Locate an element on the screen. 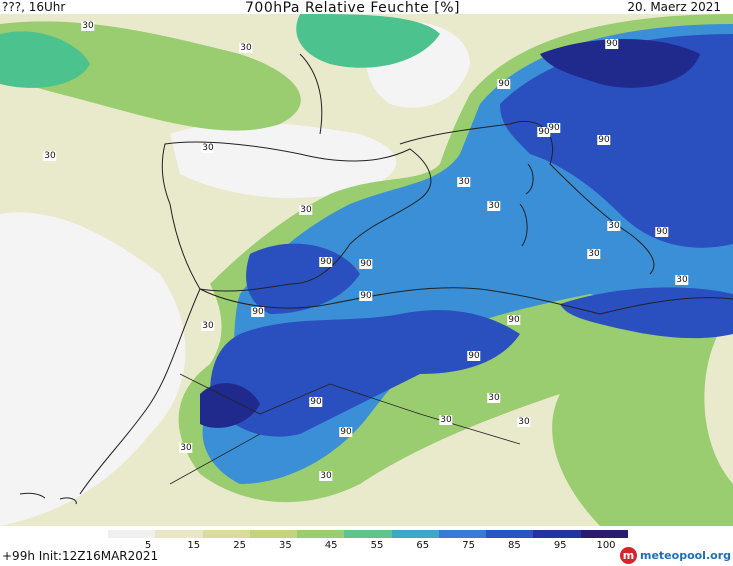  map-title: 700hPa Relative Feuchte [%] is located at coordinates (352, 8).